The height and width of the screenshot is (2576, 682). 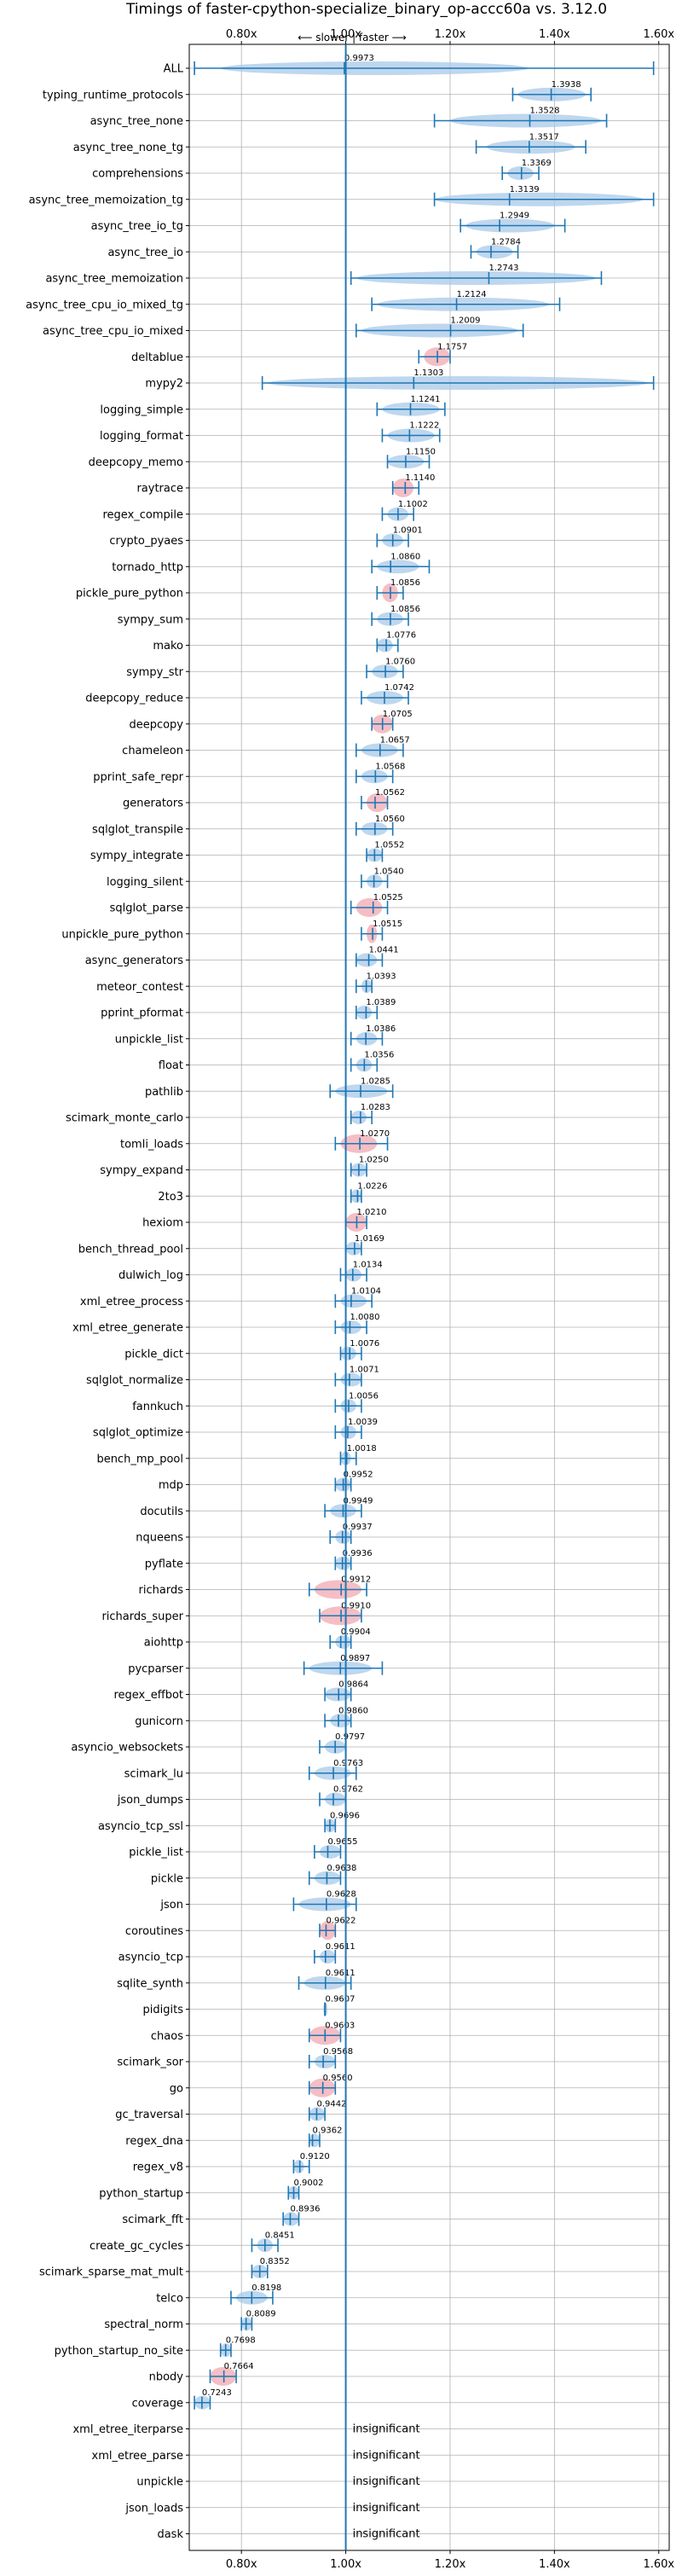 What do you see at coordinates (331, 2104) in the screenshot?
I see `value-label: 0.9442` at bounding box center [331, 2104].